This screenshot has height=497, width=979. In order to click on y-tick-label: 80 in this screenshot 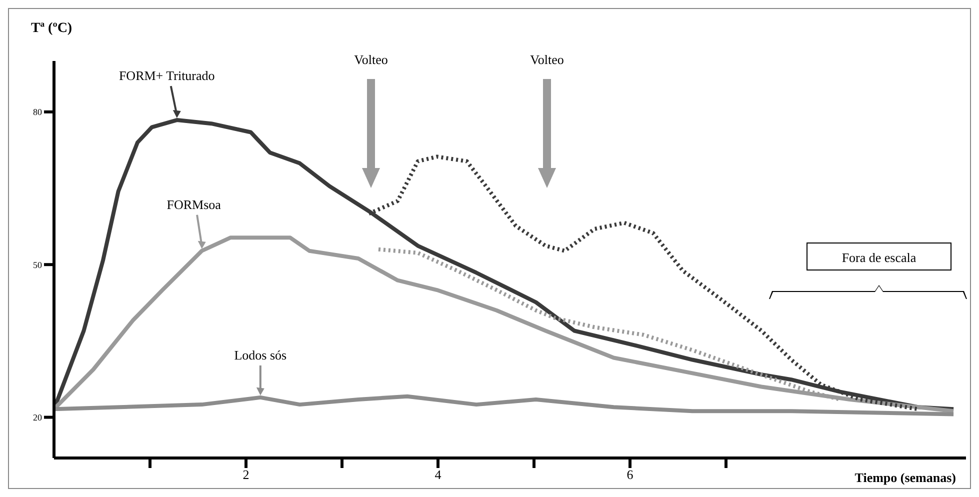, I will do `click(37, 112)`.